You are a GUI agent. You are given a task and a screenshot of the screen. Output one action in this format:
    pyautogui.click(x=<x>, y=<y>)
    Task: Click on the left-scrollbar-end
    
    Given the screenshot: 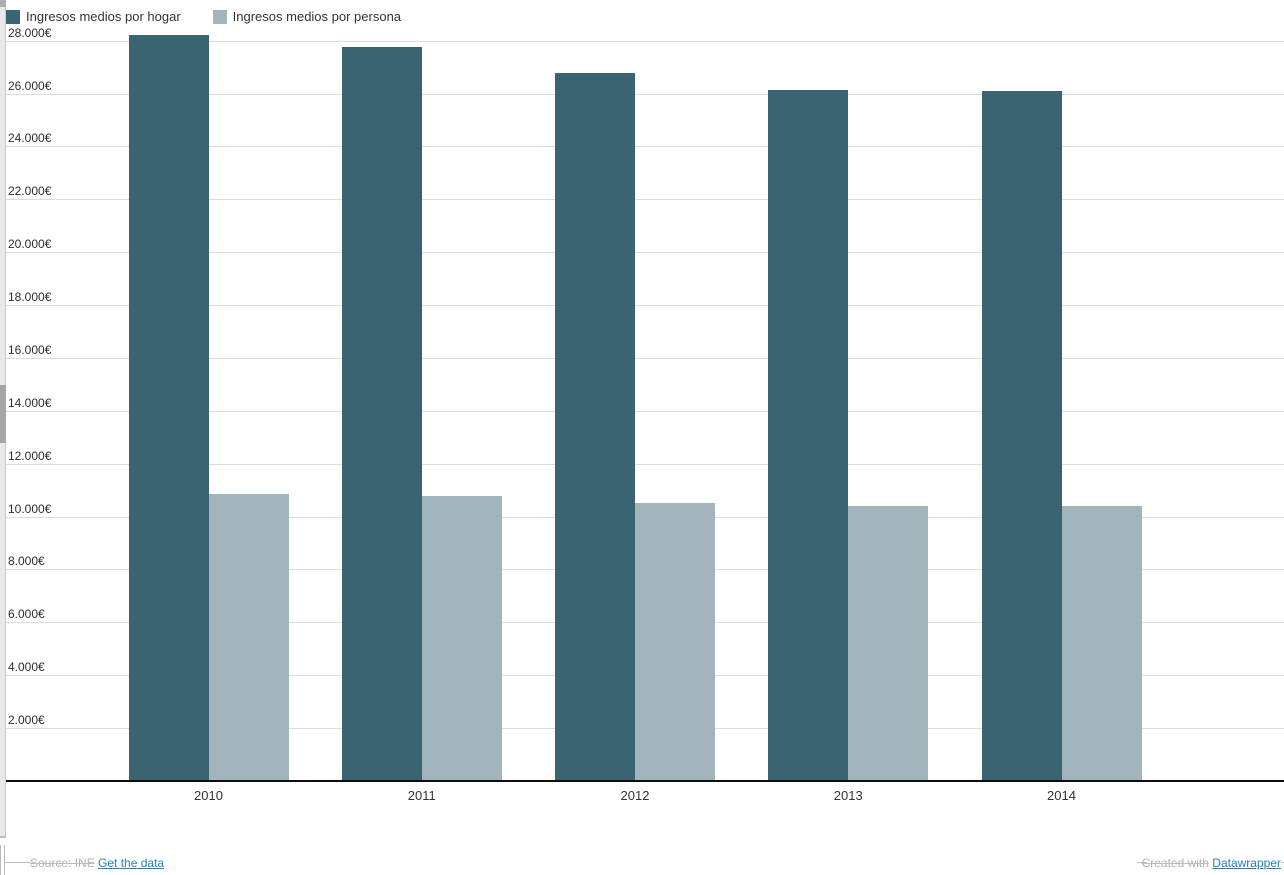 What is the action you would take?
    pyautogui.click(x=3, y=837)
    